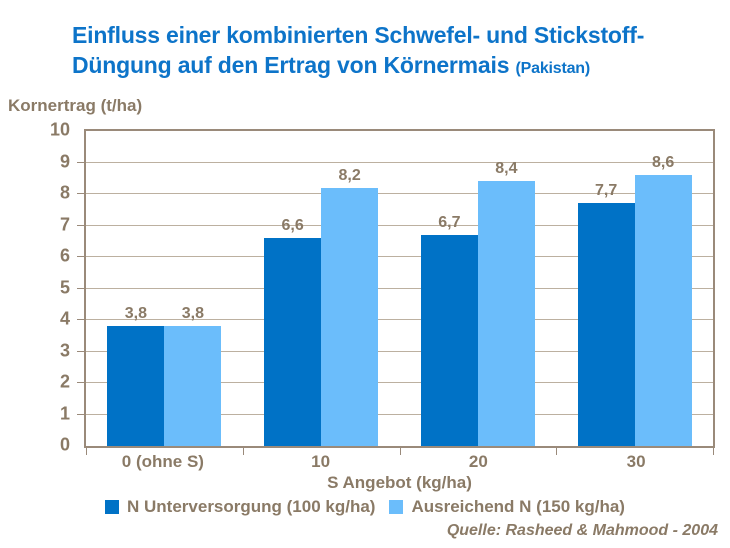 Image resolution: width=730 pixels, height=548 pixels. What do you see at coordinates (64, 224) in the screenshot?
I see `y-axis-tick-label: 7` at bounding box center [64, 224].